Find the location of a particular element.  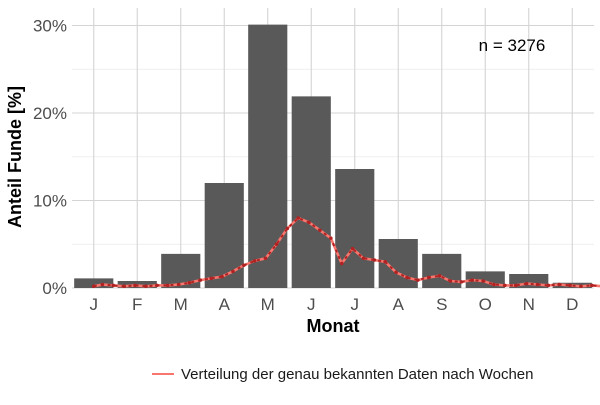

x-tick-label: D is located at coordinates (572, 304).